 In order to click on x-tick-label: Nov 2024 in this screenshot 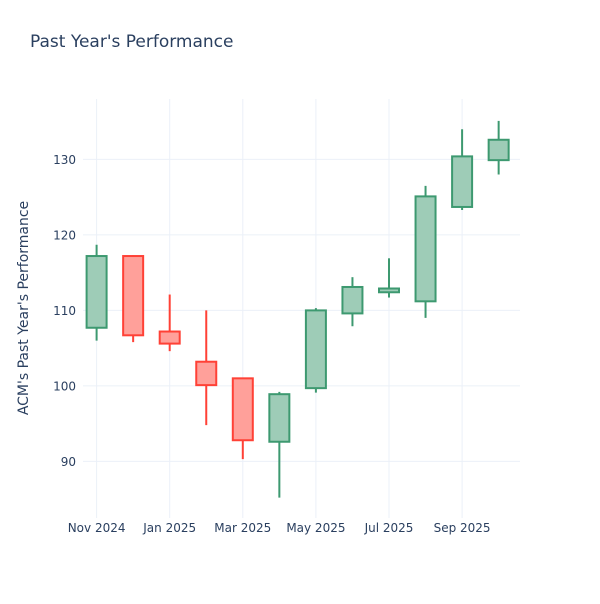, I will do `click(97, 528)`.